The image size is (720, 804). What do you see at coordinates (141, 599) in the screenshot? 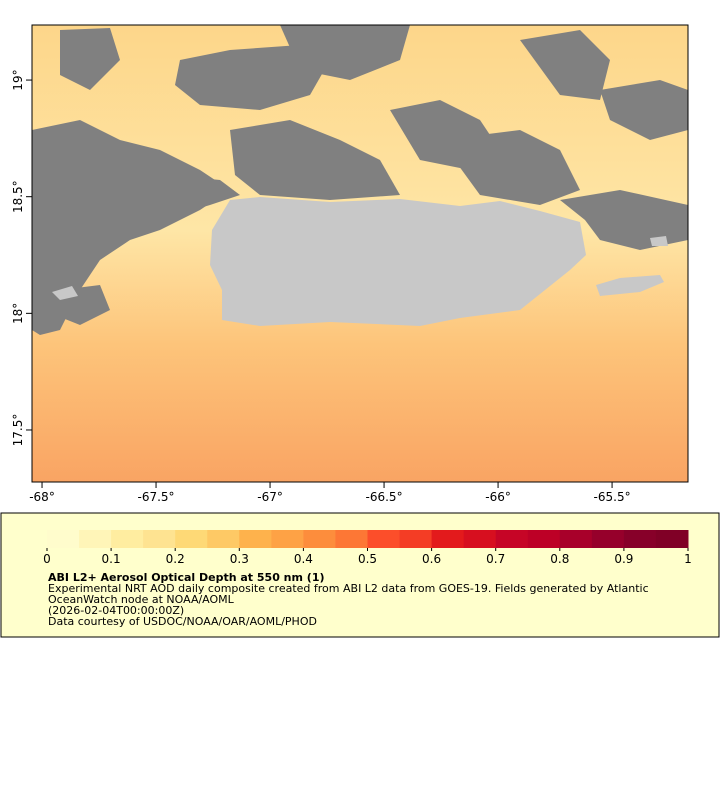
I see `legend-line: OceanWatch node at NOAA/AOML` at bounding box center [141, 599].